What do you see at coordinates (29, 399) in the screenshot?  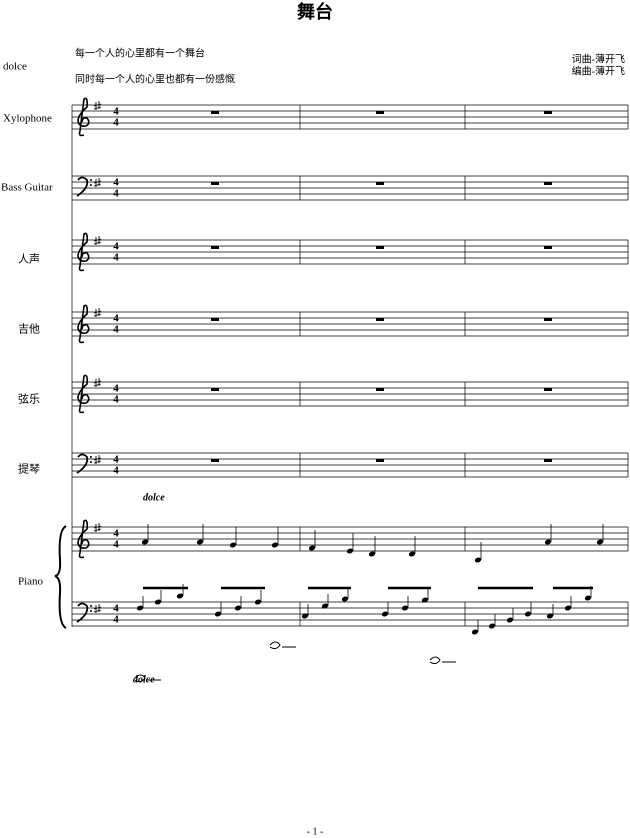 I see `instrument-name: 弦乐` at bounding box center [29, 399].